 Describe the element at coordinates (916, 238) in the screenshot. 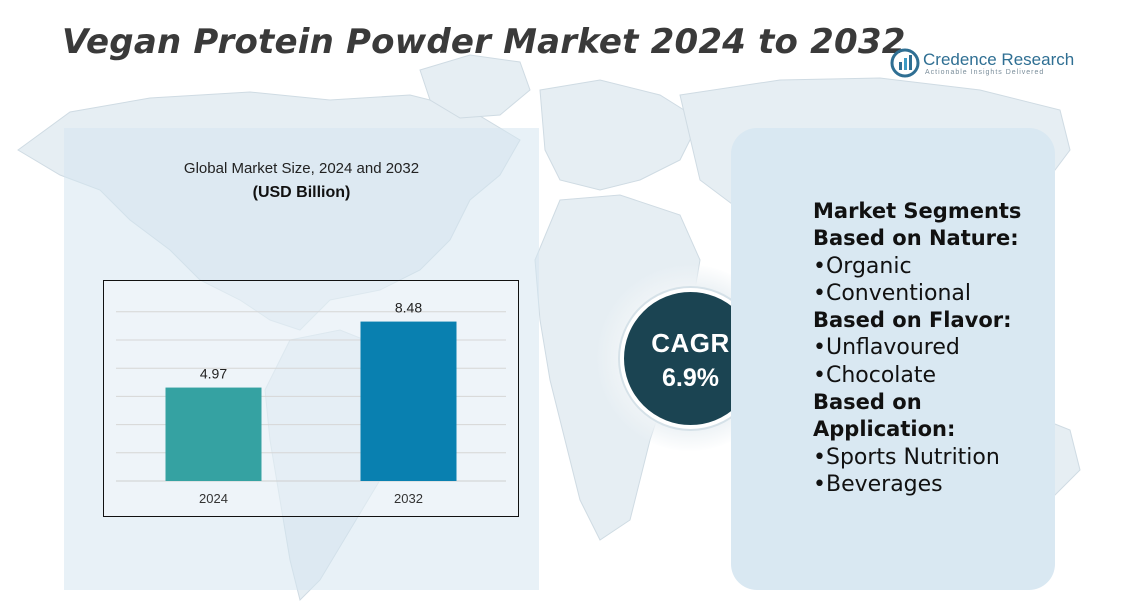

I see `segment-heading: Based on Nature:` at that location.